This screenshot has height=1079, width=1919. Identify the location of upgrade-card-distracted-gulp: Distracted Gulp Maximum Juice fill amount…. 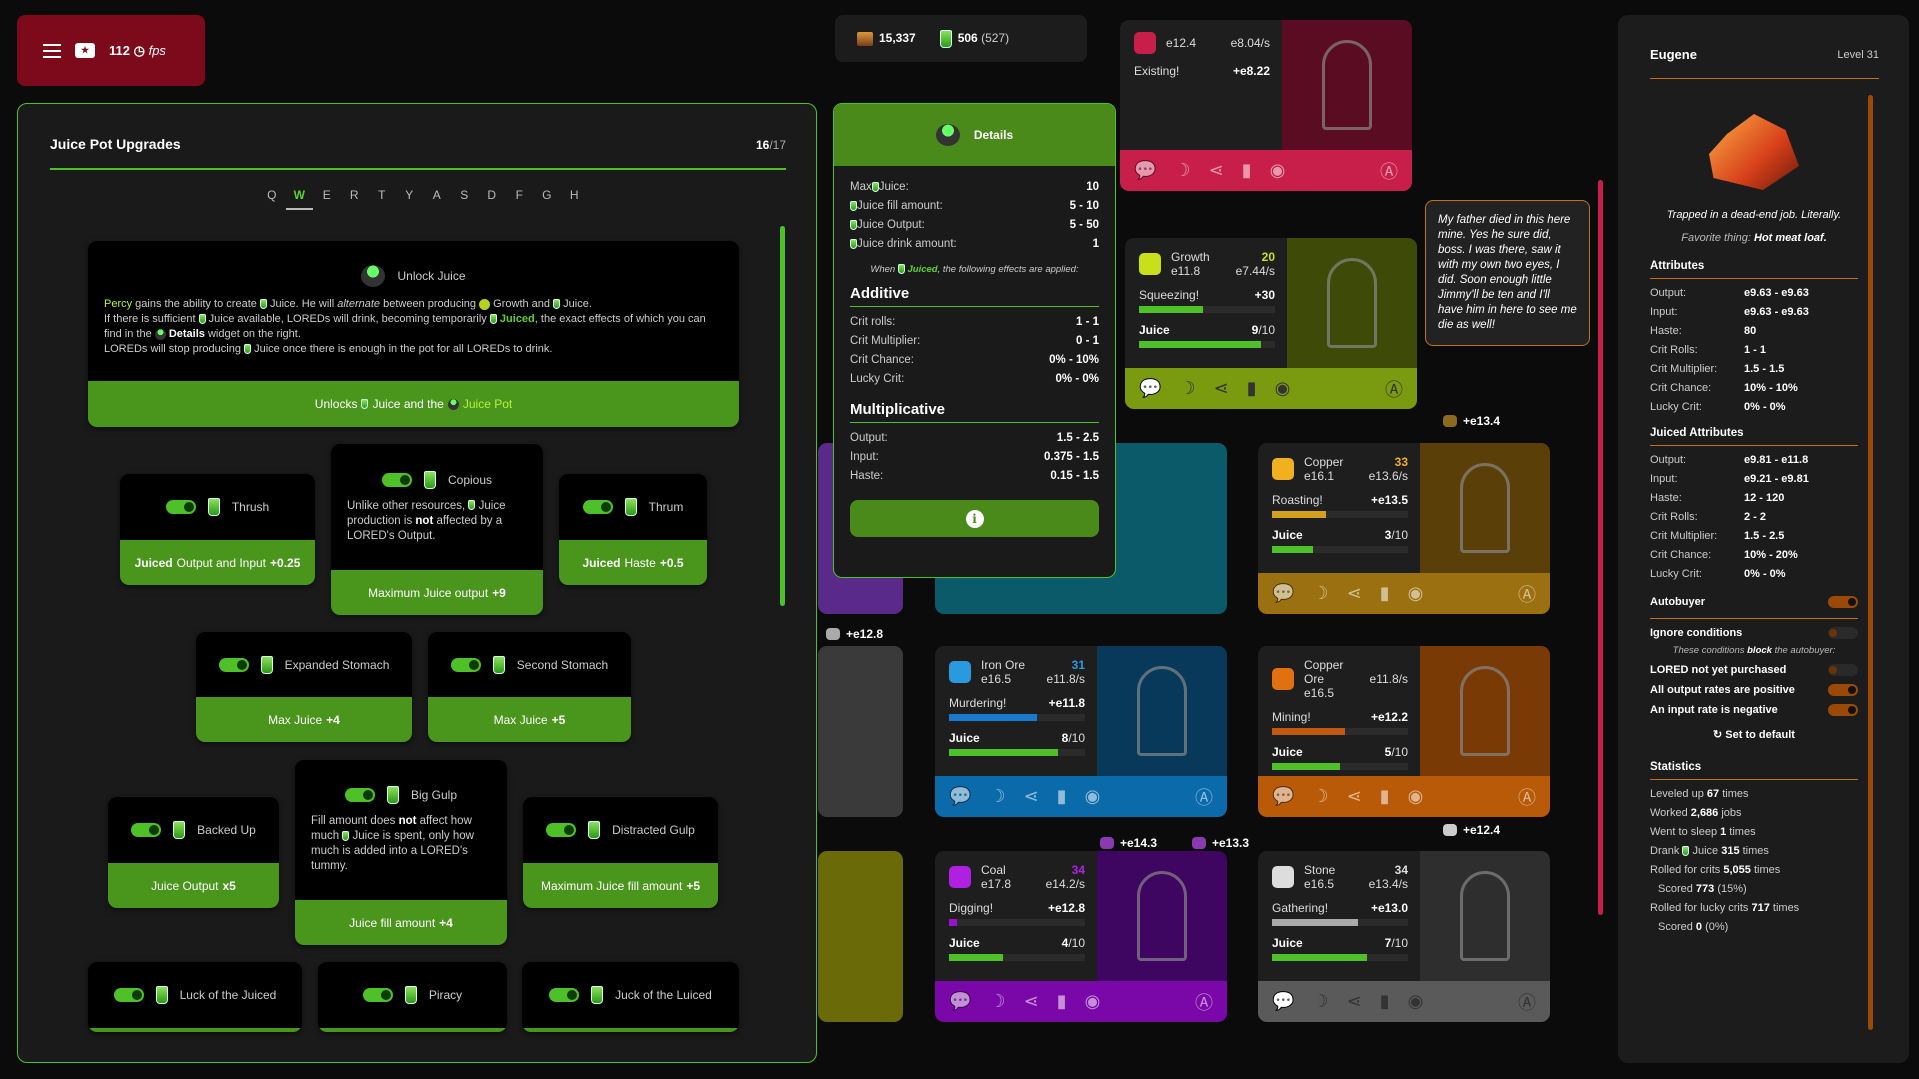
(620, 852).